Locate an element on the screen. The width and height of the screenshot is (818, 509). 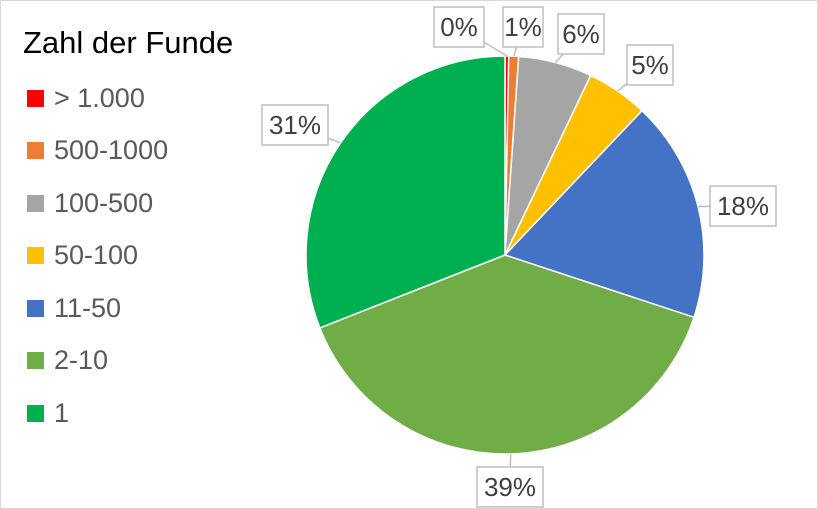
legend-item: 50-100 is located at coordinates (82, 256).